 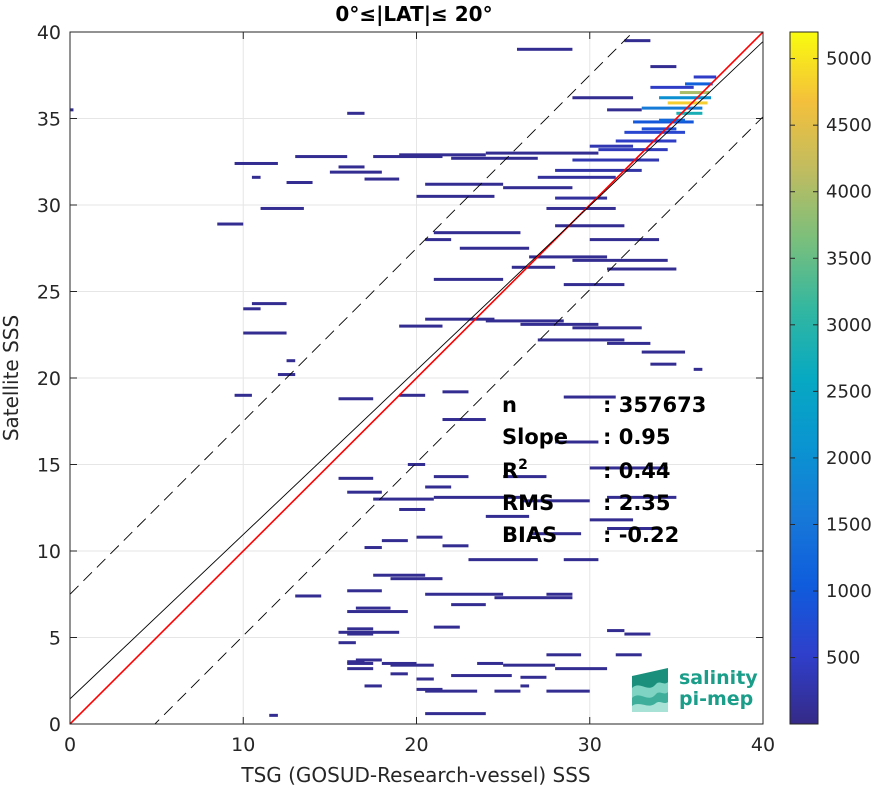 I want to click on y-tick-label: 5, so click(x=55, y=639).